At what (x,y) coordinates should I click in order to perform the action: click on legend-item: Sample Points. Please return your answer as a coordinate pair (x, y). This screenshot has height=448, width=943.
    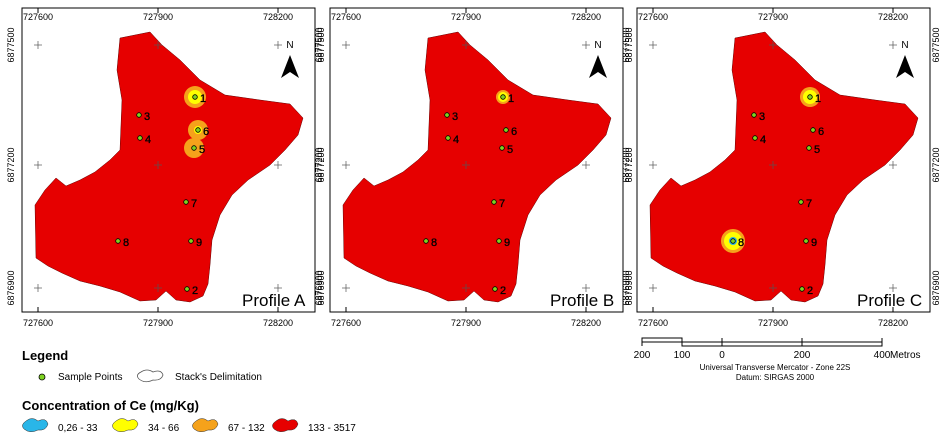
    Looking at the image, I should click on (90, 377).